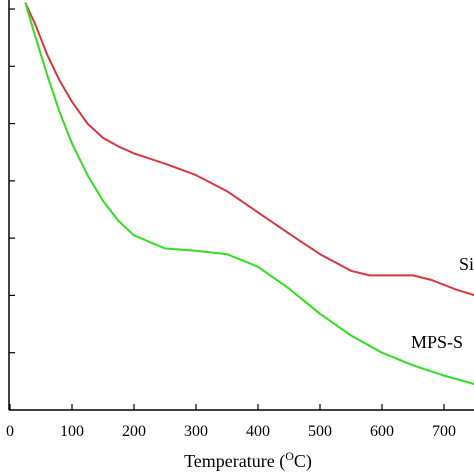 The image size is (474, 474). I want to click on x-tick-label: 600, so click(382, 431).